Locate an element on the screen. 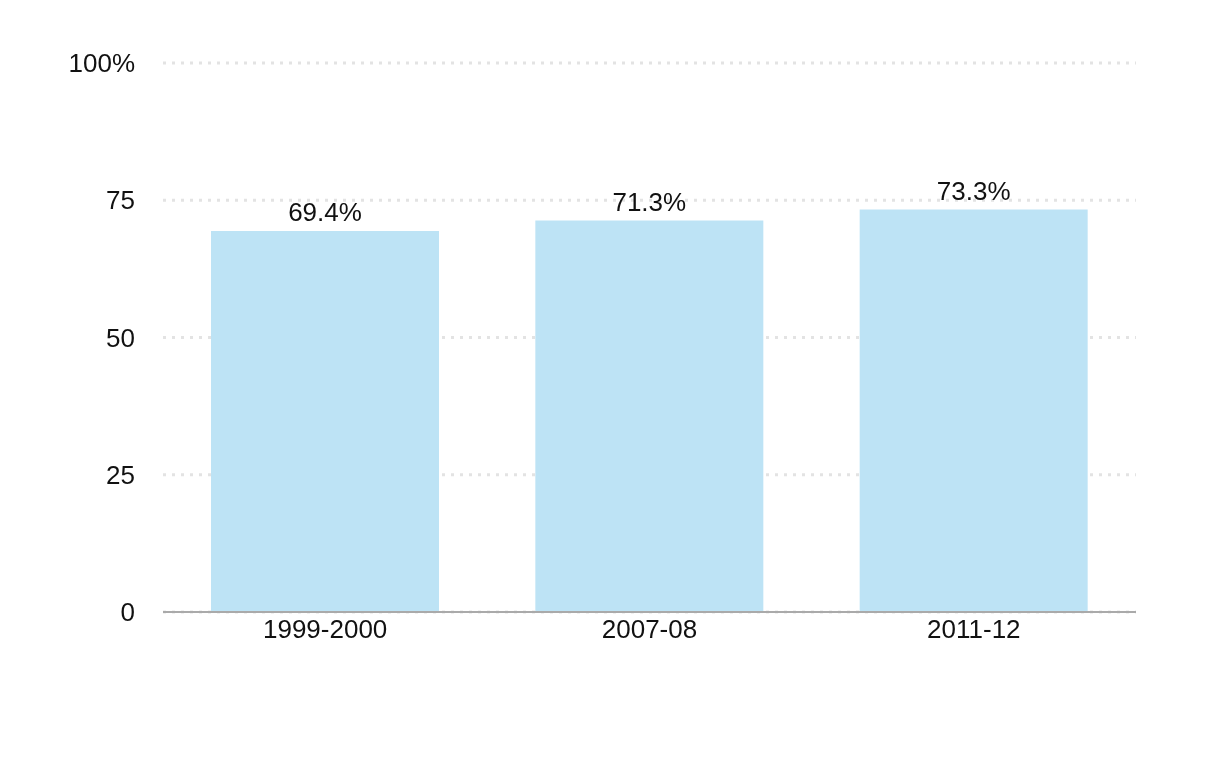  data-label: 71.3% is located at coordinates (649, 201).